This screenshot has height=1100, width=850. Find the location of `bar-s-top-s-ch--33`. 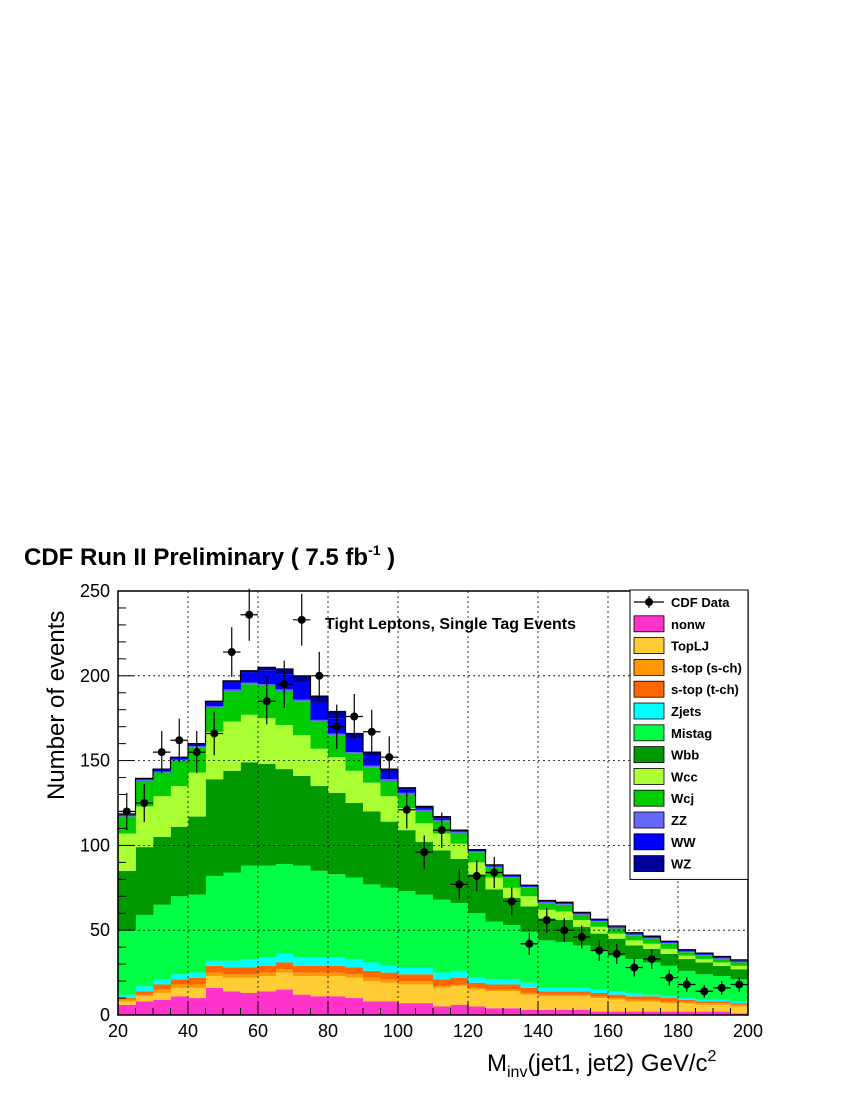

bar-s-top-s-ch--33 is located at coordinates (704, 1004).